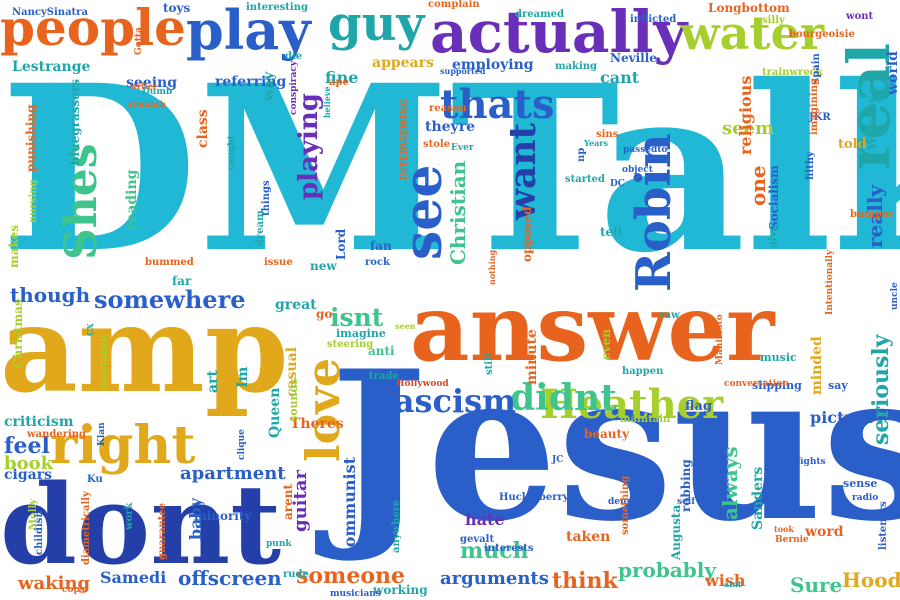 Image resolution: width=900 pixels, height=600 pixels. What do you see at coordinates (361, 333) in the screenshot?
I see `cloud-word: imagine` at bounding box center [361, 333].